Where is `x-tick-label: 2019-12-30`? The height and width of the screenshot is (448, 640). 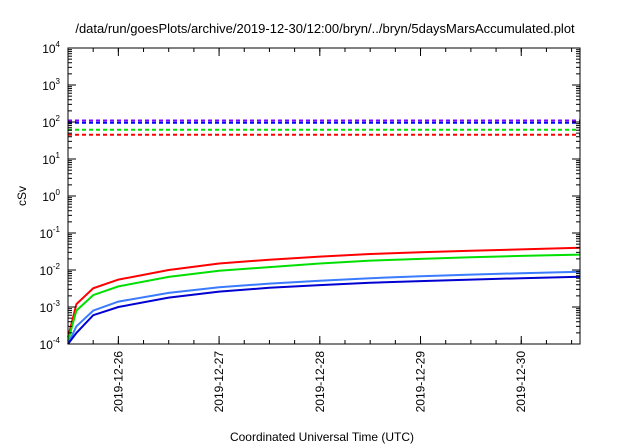 x-tick-label: 2019-12-30 is located at coordinates (521, 382).